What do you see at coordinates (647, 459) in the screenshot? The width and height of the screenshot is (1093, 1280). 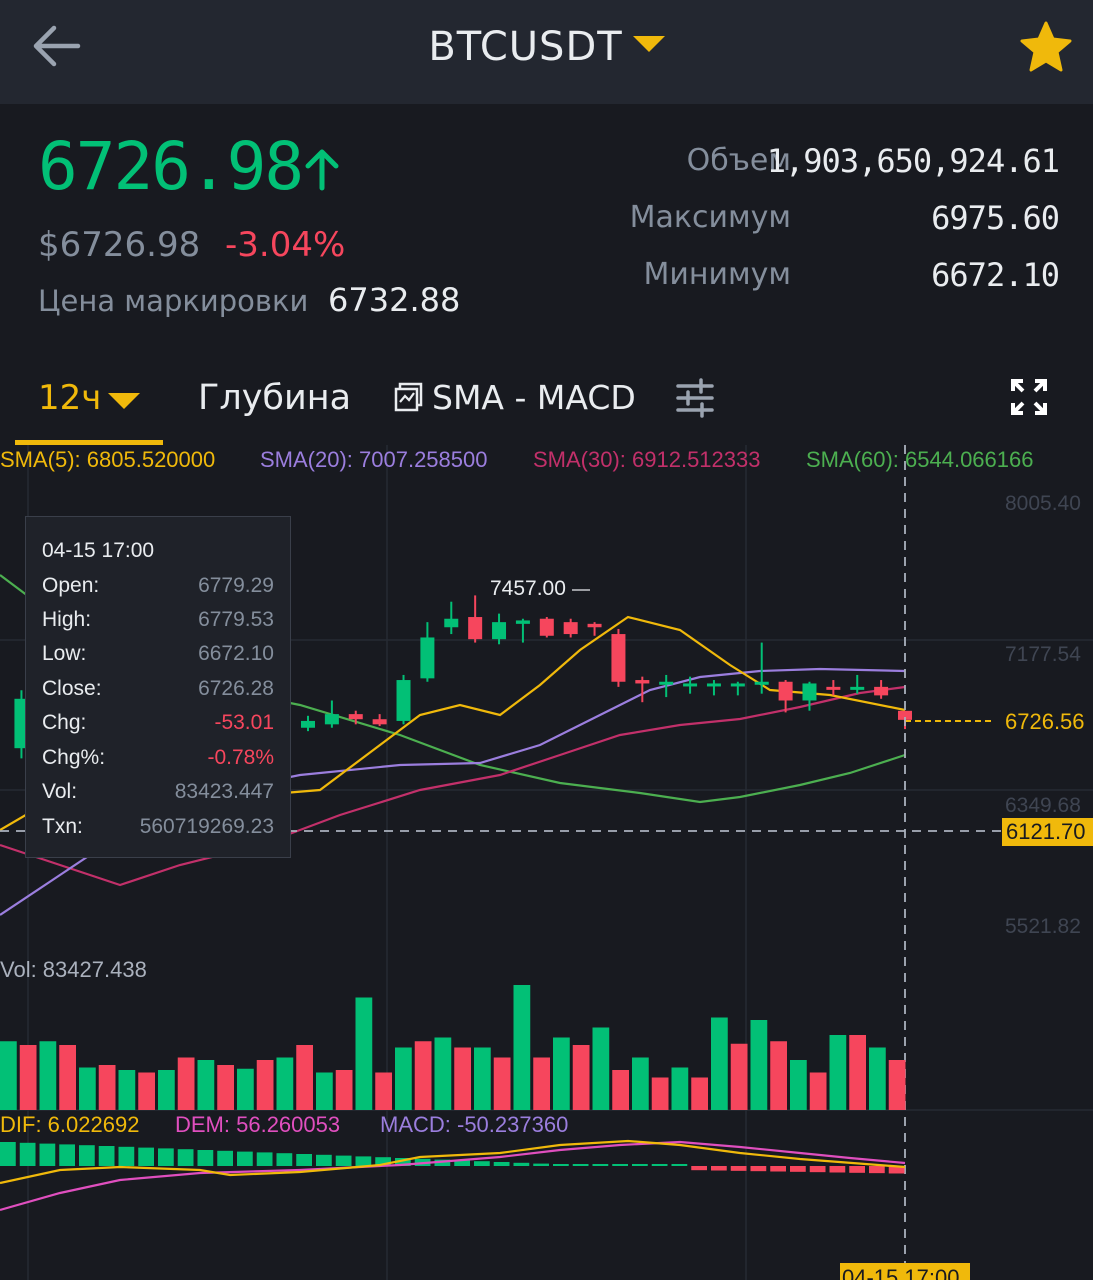 I see `sma30-label: SMA(30): 6912.512333` at bounding box center [647, 459].